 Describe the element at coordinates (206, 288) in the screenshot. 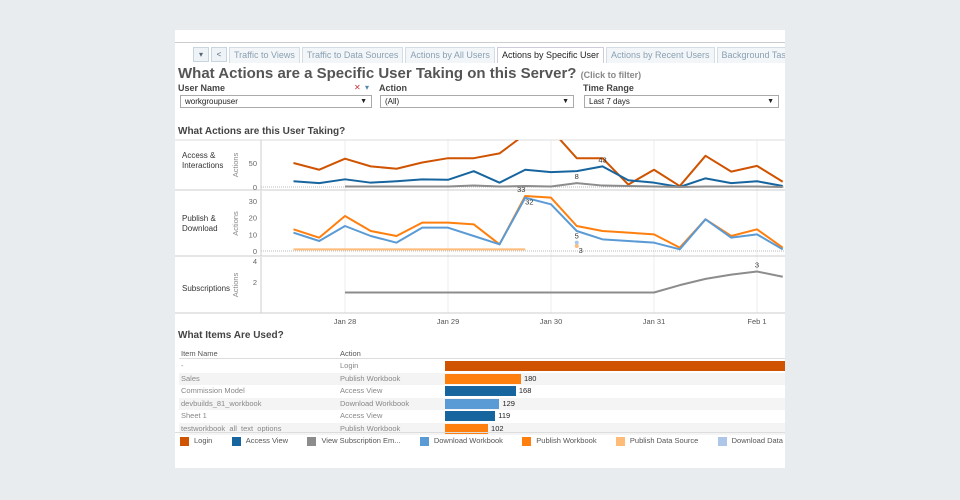

I see `pane-label-subscriptions: Subscriptions` at that location.